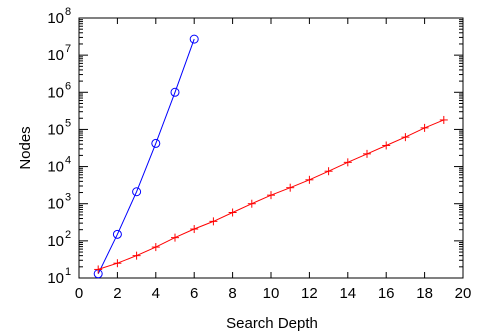 This screenshot has width=480, height=333. Describe the element at coordinates (463, 293) in the screenshot. I see `x-tick-label: 20` at that location.